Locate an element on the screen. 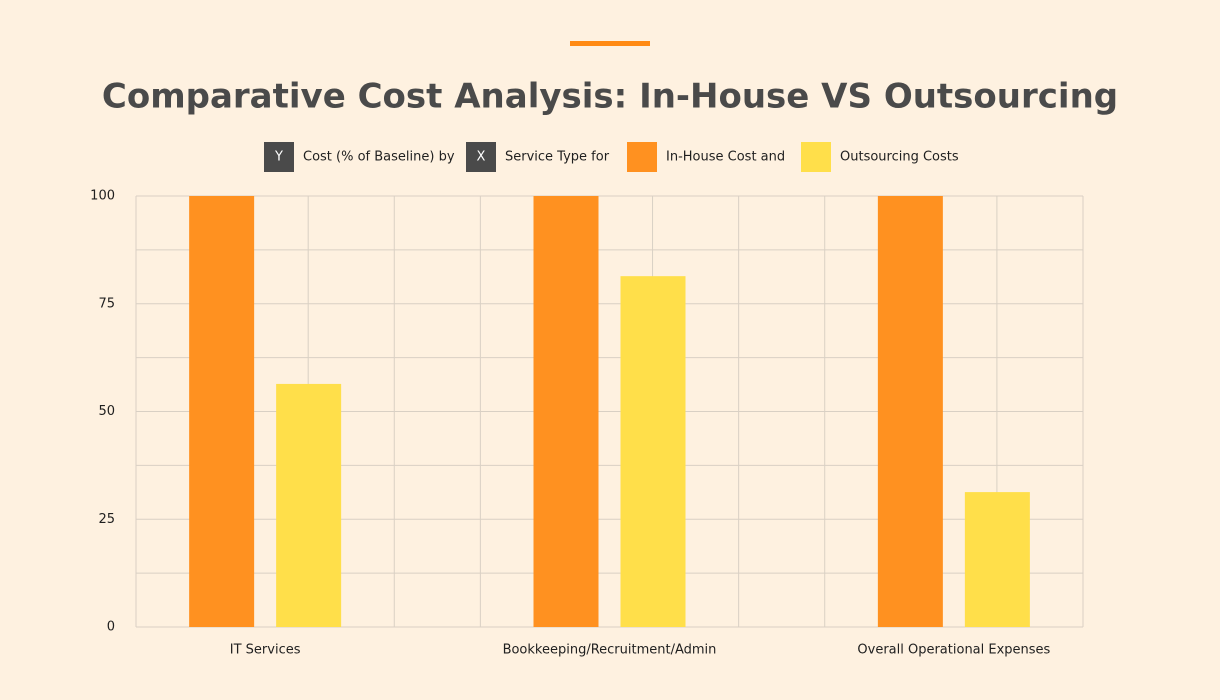 This screenshot has width=1220, height=700. x-tick-label: Overall Operational Expenses is located at coordinates (953, 650).